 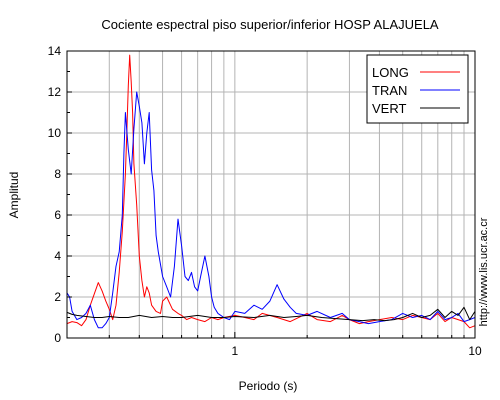 What do you see at coordinates (390, 72) in the screenshot?
I see `legend-label-long: LONG` at bounding box center [390, 72].